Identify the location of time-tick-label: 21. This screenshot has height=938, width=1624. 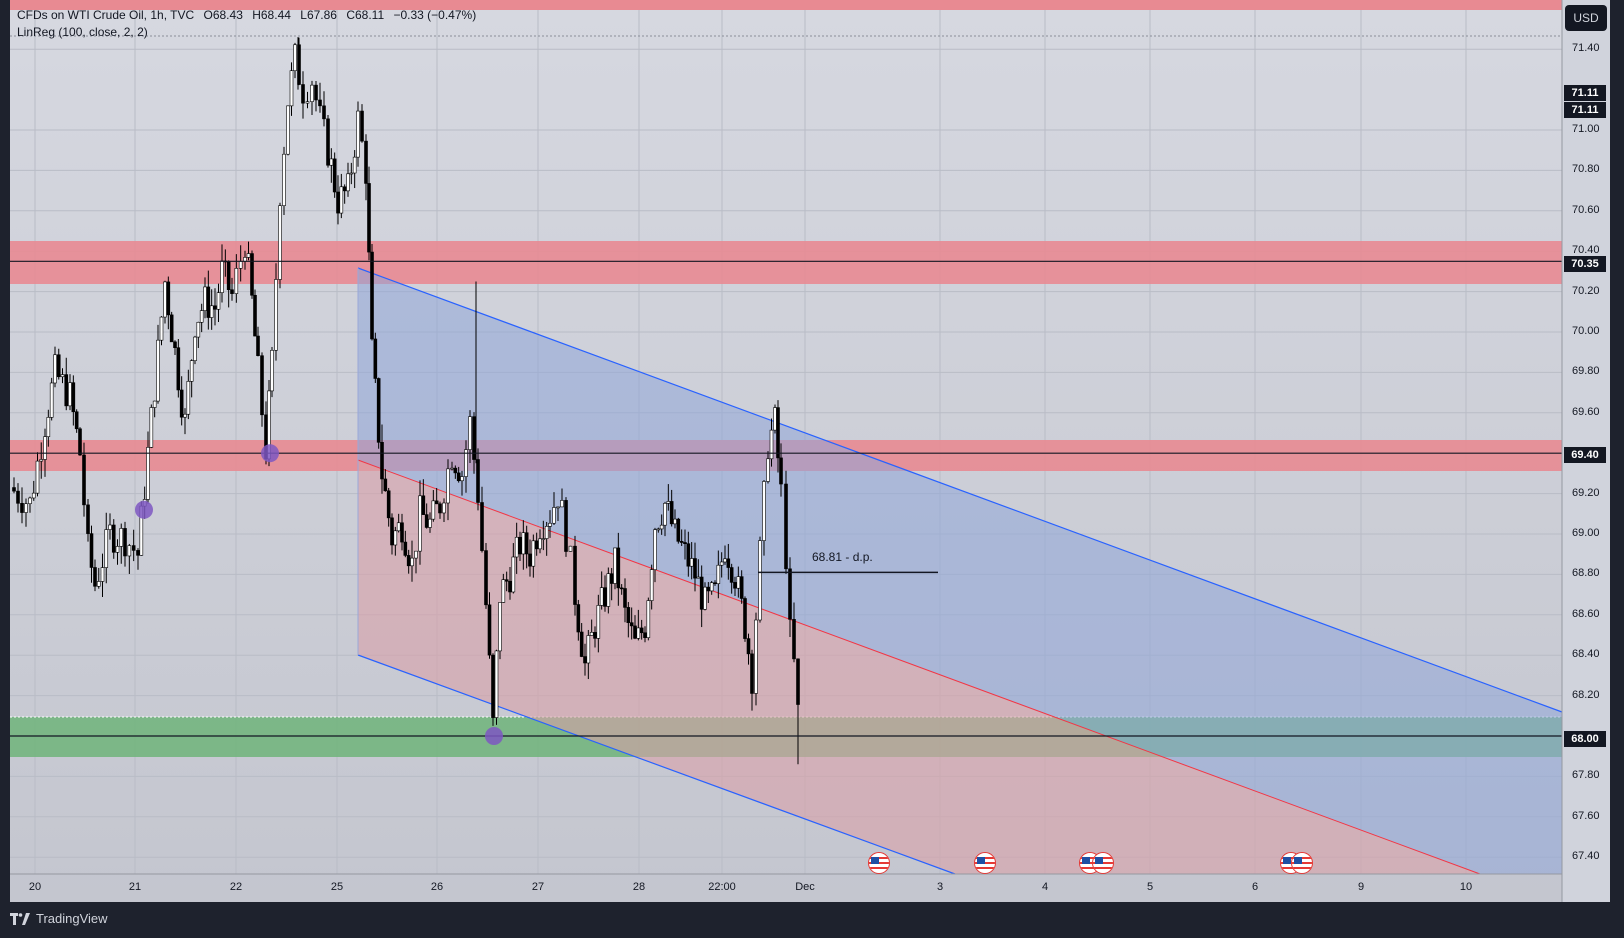
(135, 887).